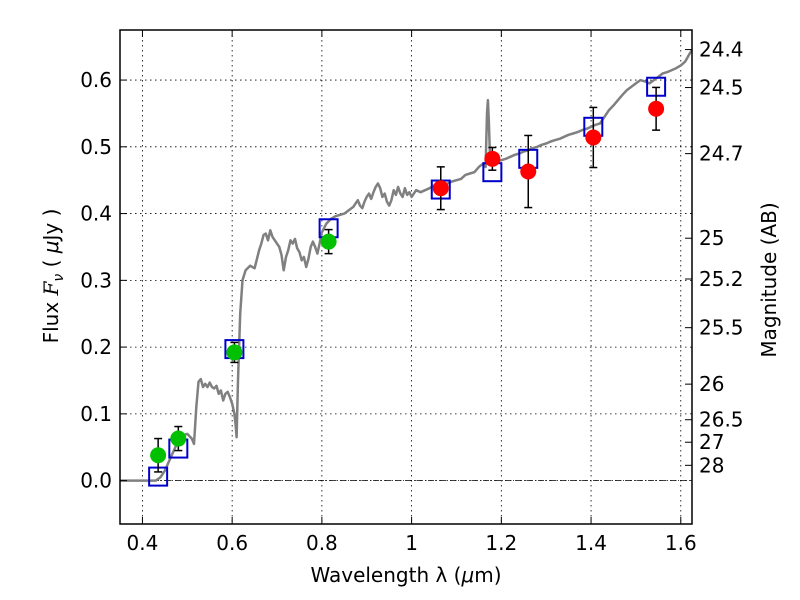 The image size is (800, 600). I want to click on magnitude-tick-label: 24.7, so click(721, 154).